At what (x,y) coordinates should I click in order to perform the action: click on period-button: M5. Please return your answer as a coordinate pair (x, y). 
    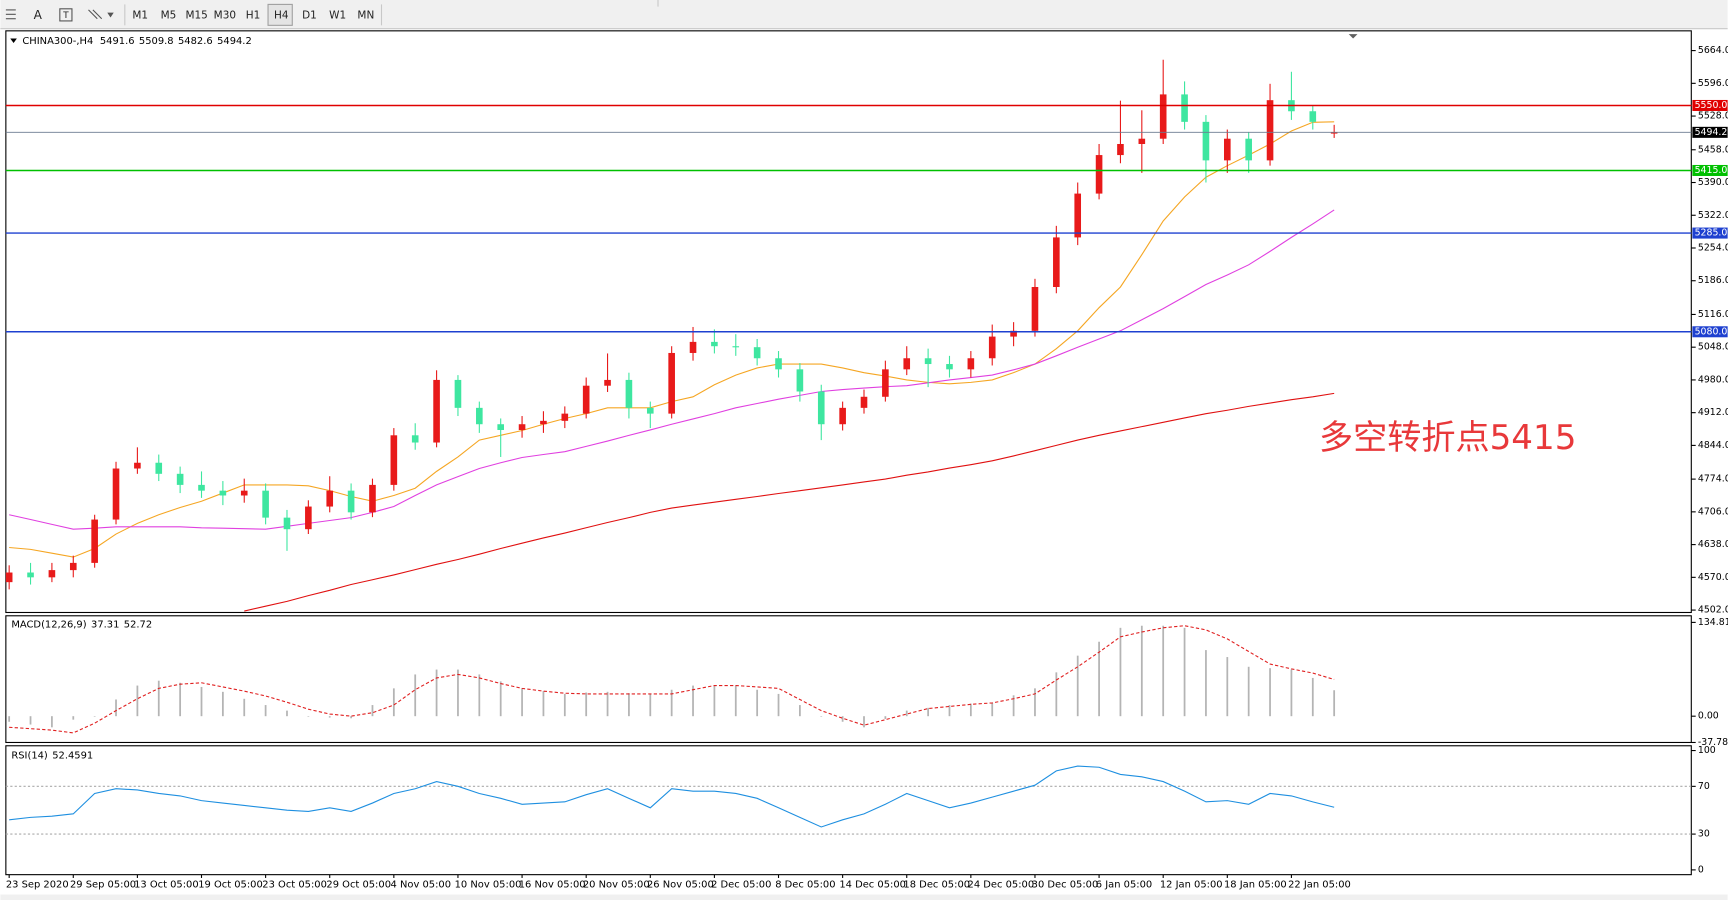
    Looking at the image, I should click on (169, 15).